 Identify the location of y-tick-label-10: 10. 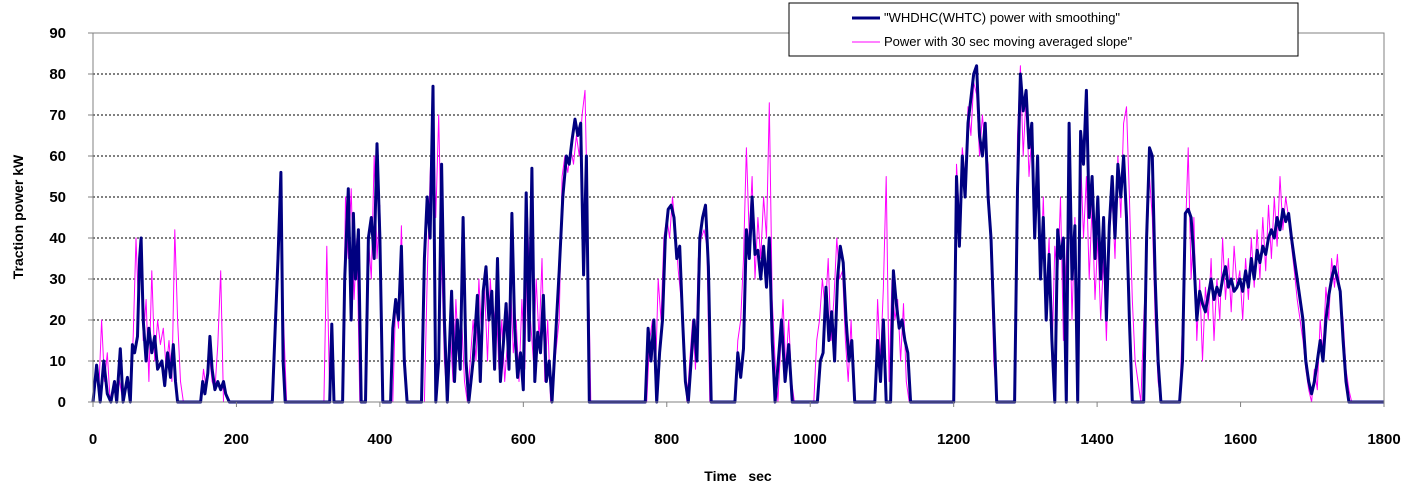
(57, 361).